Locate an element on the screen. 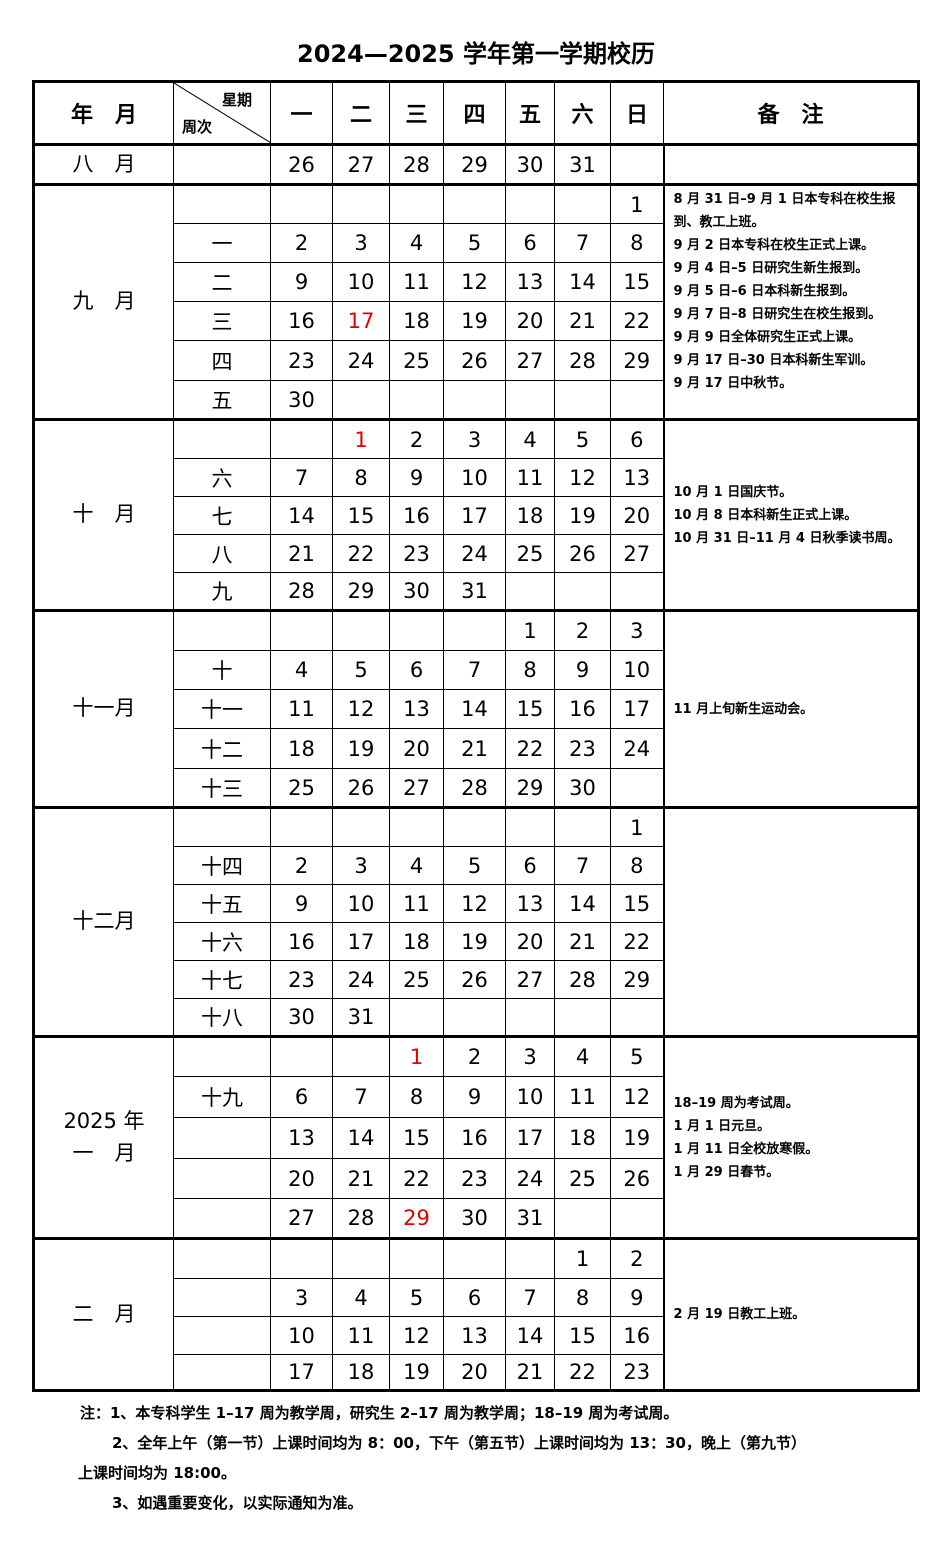  note-line: 8 月 31 日–9 月 1 日本专科在校生报到、教工上班。 is located at coordinates (784, 211).